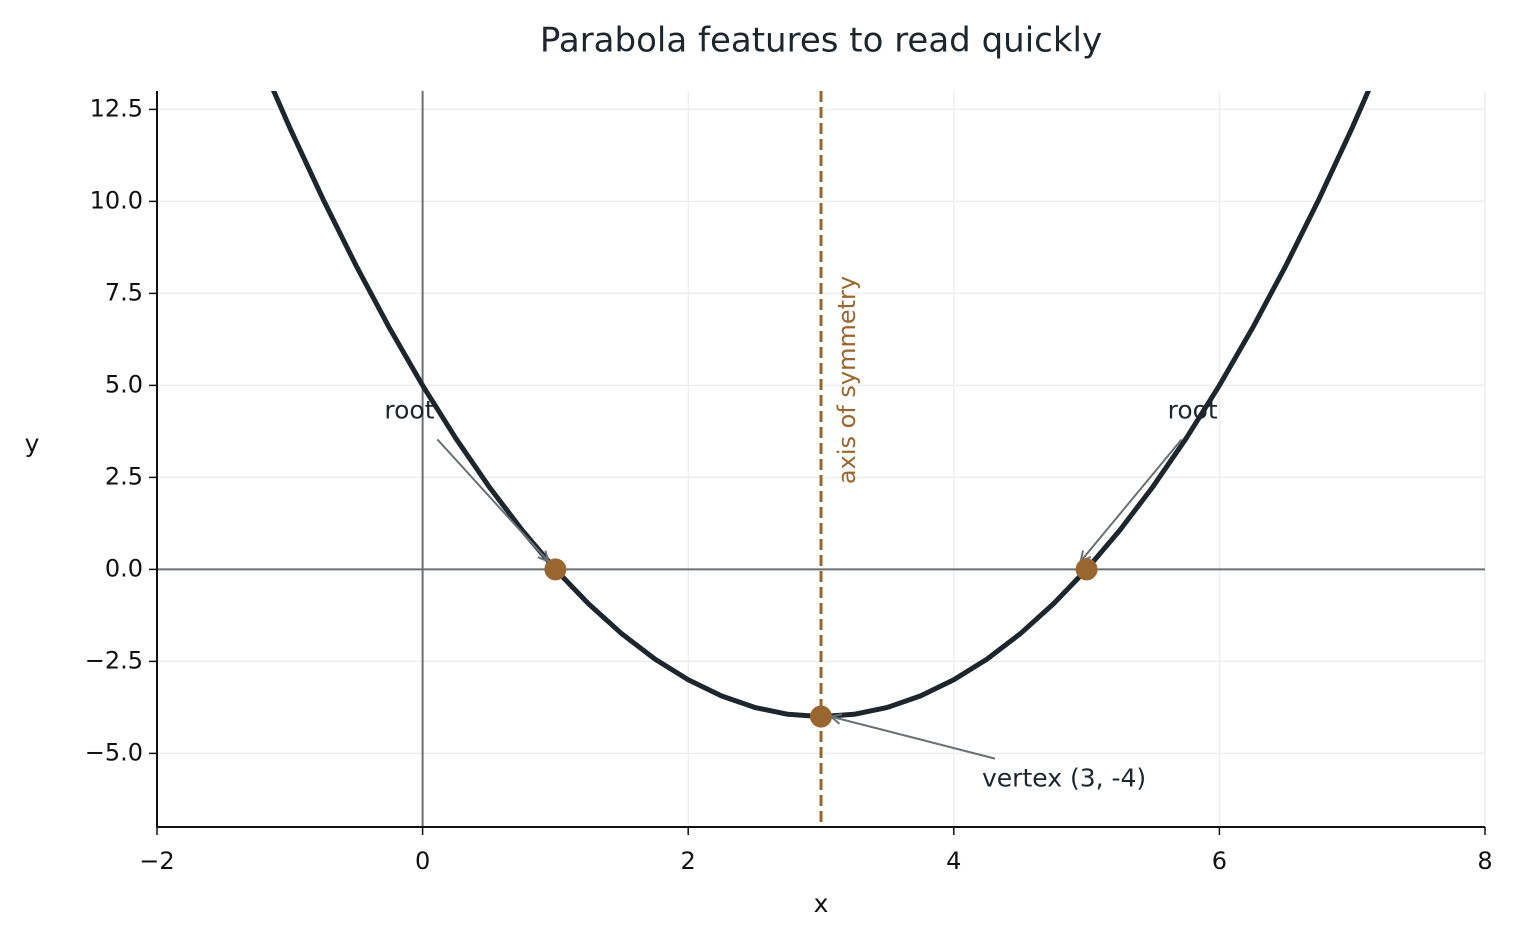 This screenshot has height=946, width=1518. What do you see at coordinates (821, 903) in the screenshot?
I see `x-axis-label: x` at bounding box center [821, 903].